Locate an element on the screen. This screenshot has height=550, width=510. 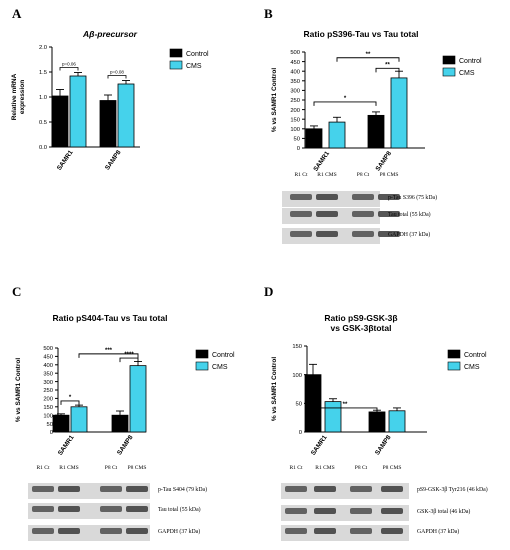
y-tick-label: 350 is located at coordinates (295, 82).